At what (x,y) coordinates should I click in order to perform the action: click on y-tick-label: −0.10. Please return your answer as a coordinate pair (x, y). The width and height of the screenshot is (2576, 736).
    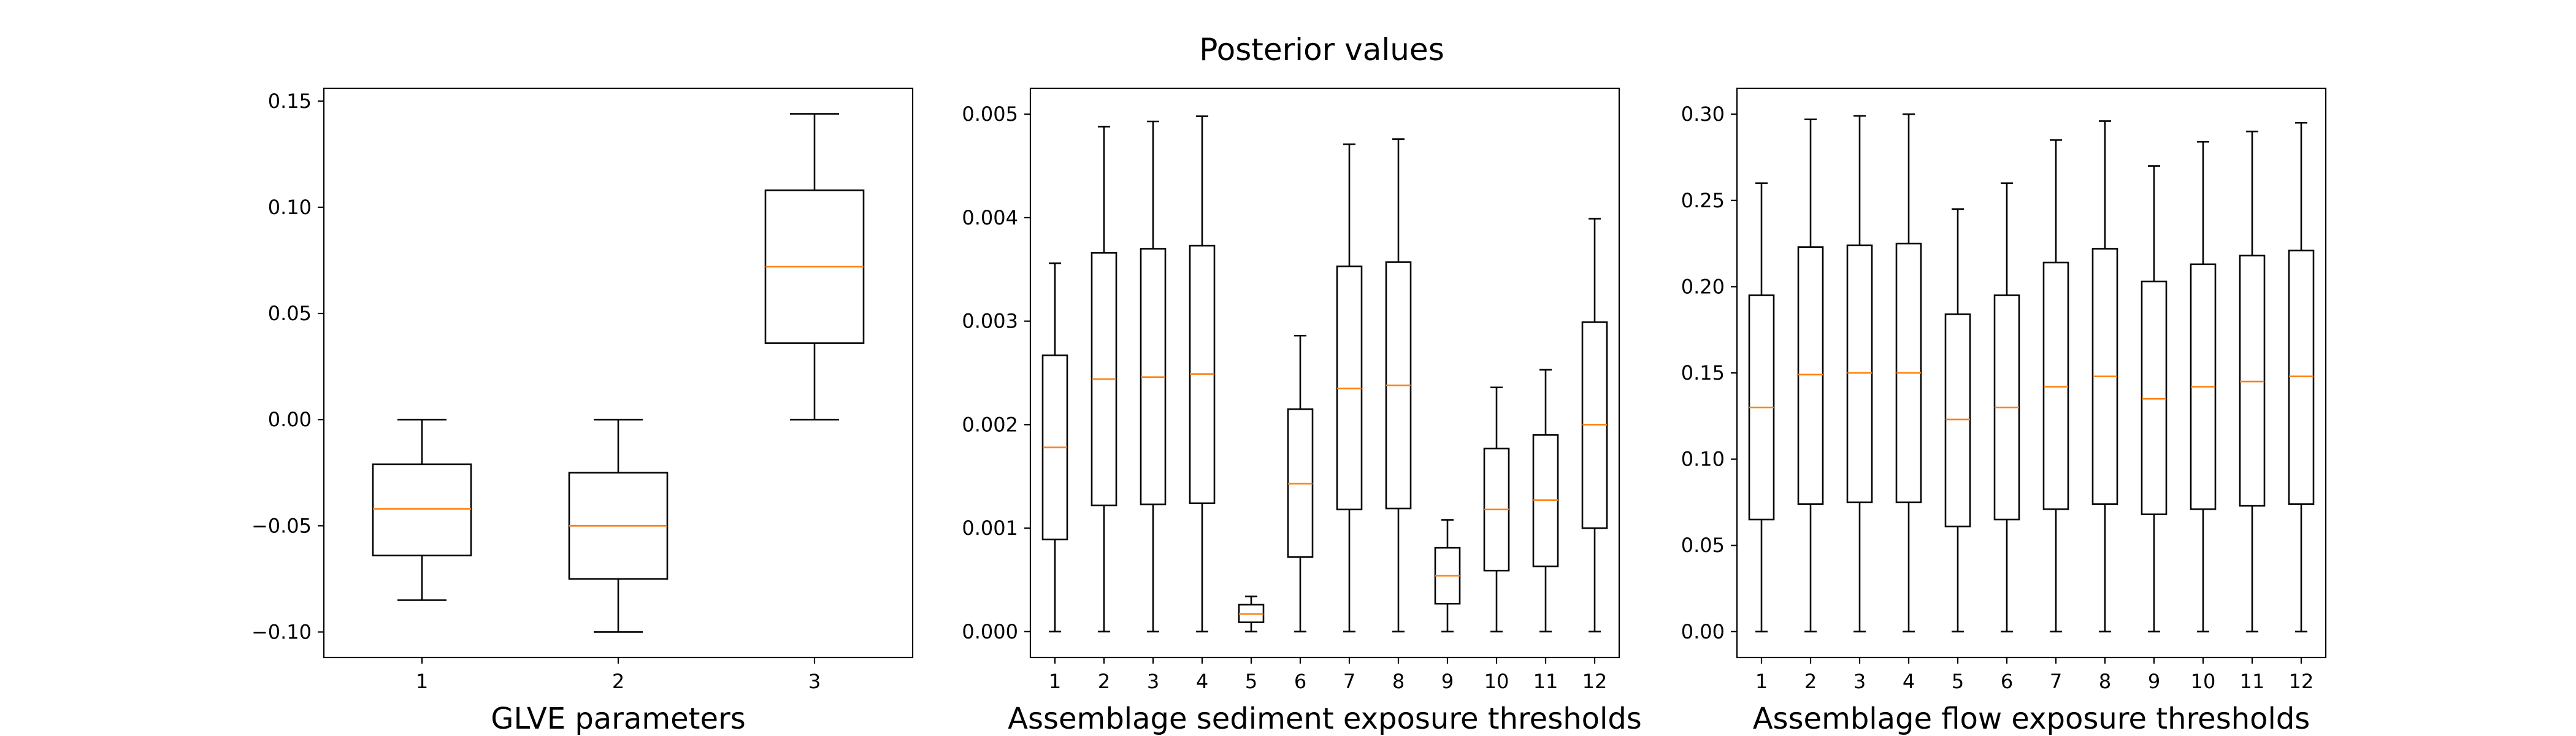
    Looking at the image, I should click on (281, 631).